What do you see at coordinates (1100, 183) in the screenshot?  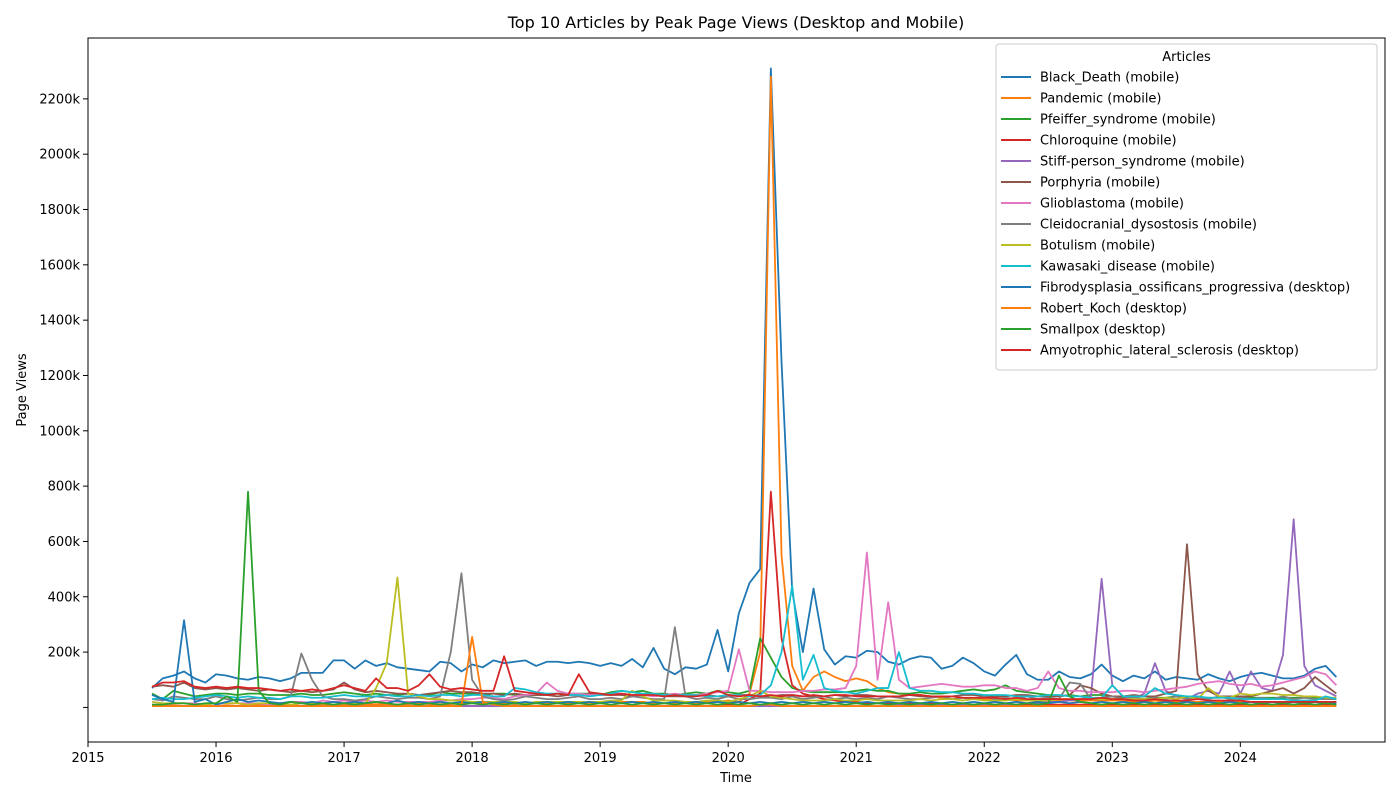 I see `legend-label: Porphyria (mobile)` at bounding box center [1100, 183].